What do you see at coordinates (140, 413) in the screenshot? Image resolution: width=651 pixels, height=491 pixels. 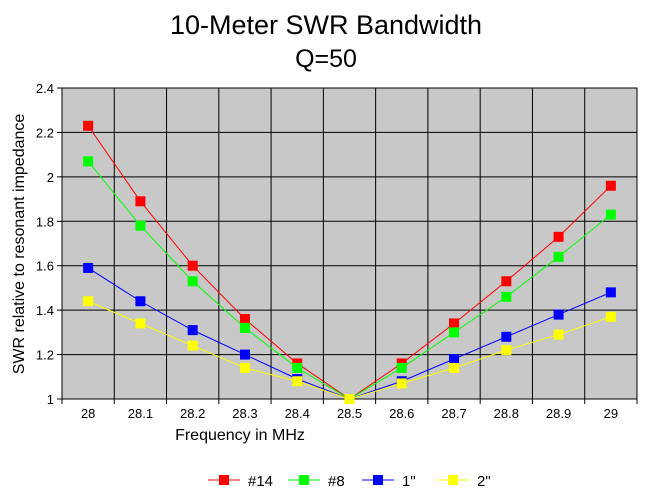 I see `x-tick-label: 28.1` at bounding box center [140, 413].